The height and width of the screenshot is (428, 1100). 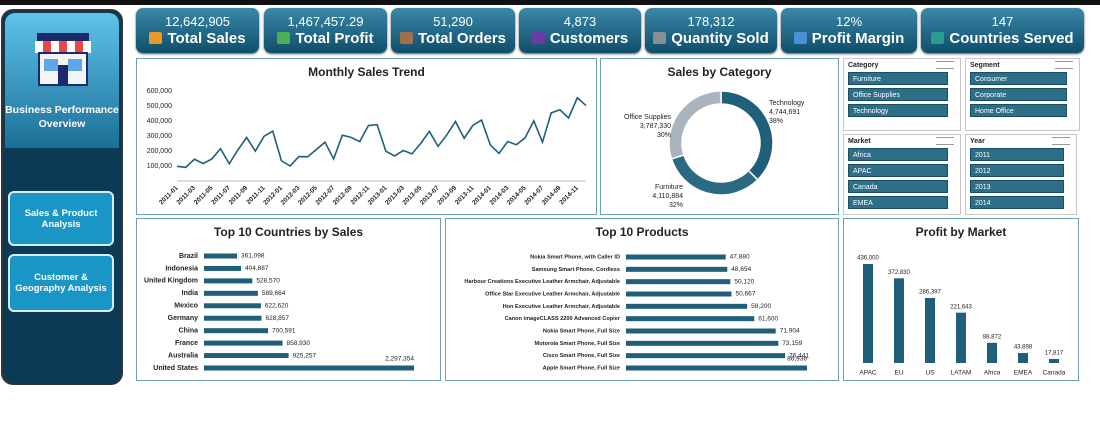 I want to click on data-label: 286,397, so click(x=930, y=293).